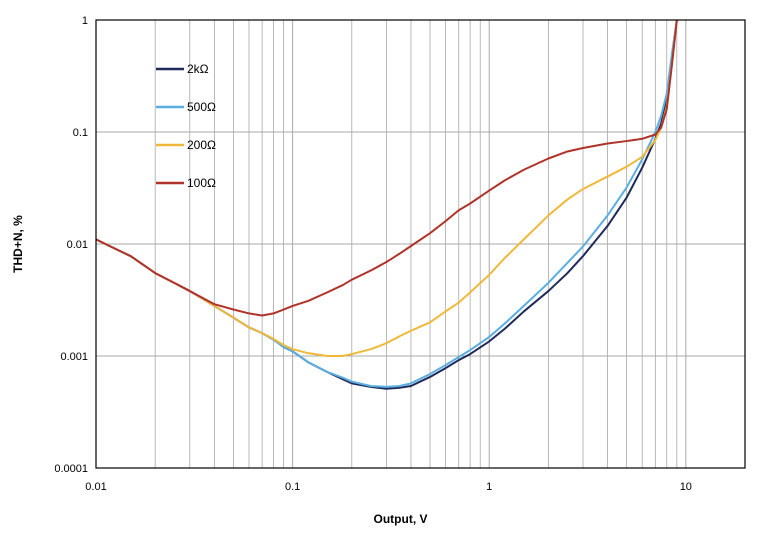 This screenshot has height=536, width=765. Describe the element at coordinates (292, 487) in the screenshot. I see `x-tick-label: 0.1` at that location.